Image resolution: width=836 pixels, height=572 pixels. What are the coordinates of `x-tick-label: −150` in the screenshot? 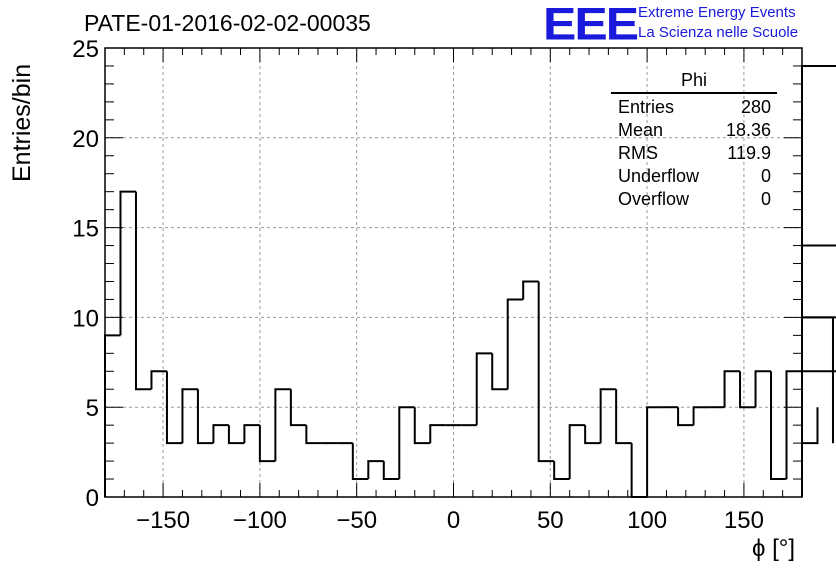 It's located at (163, 520).